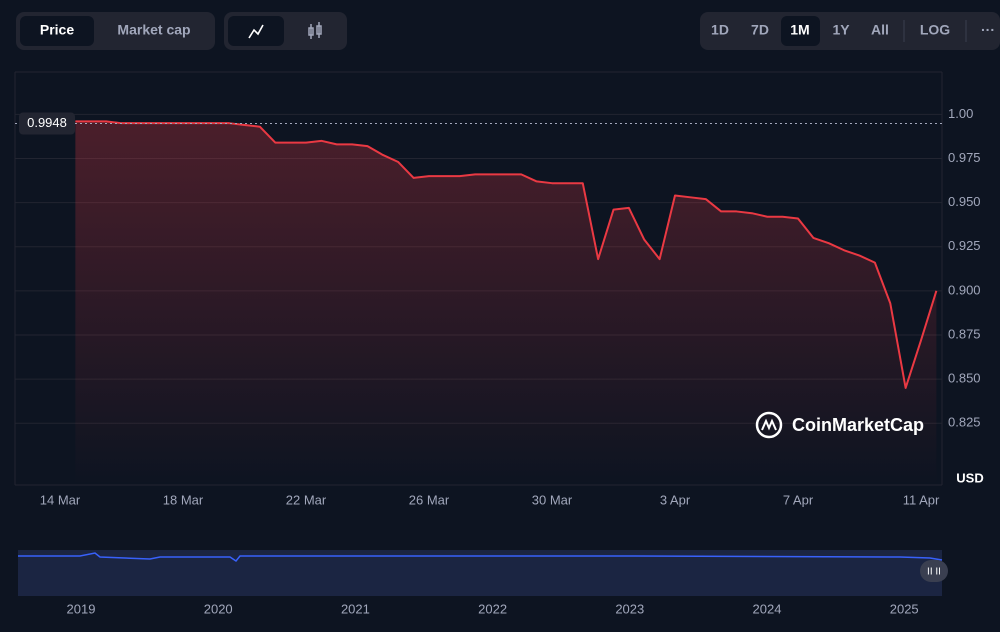 The width and height of the screenshot is (1000, 632). Describe the element at coordinates (552, 499) in the screenshot. I see `x-tick-label: 30 Mar` at that location.